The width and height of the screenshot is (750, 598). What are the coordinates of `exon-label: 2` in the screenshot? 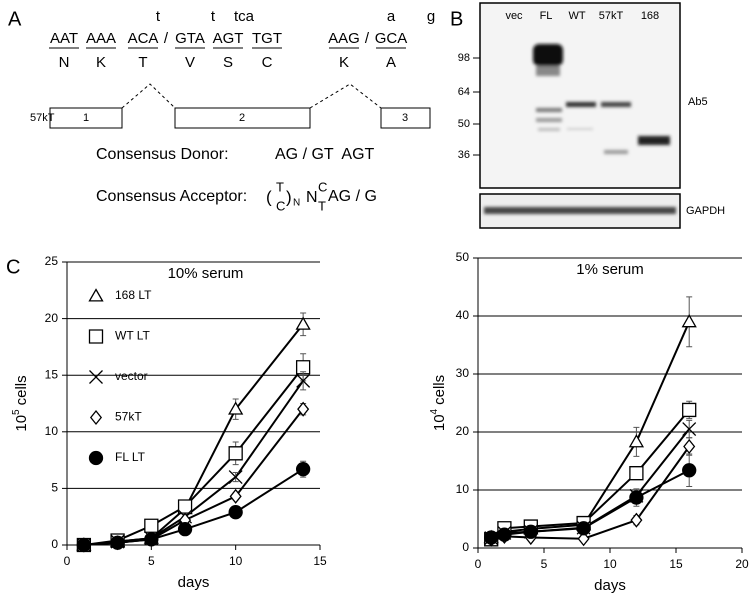 It's located at (242, 118).